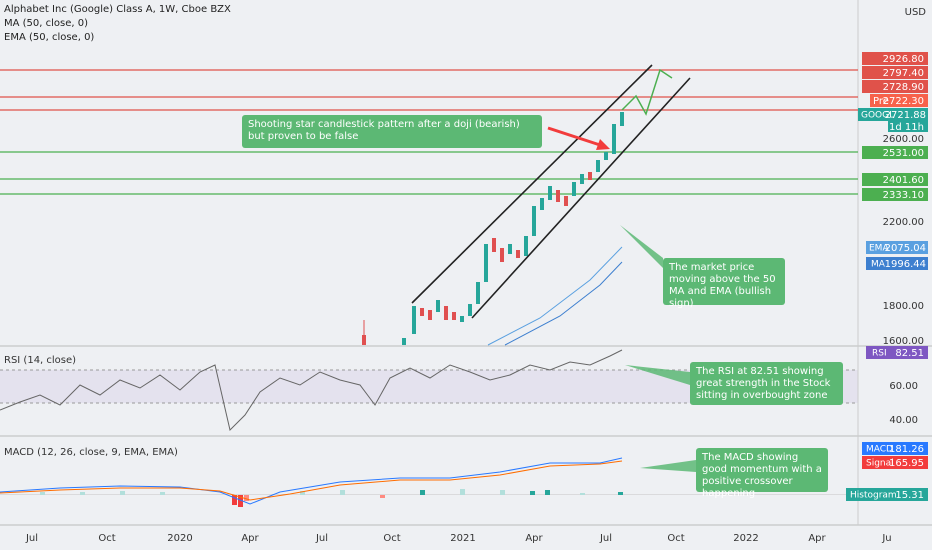 The height and width of the screenshot is (550, 932). What do you see at coordinates (877, 116) in the screenshot?
I see `price-tag: GOOGL` at bounding box center [877, 116].